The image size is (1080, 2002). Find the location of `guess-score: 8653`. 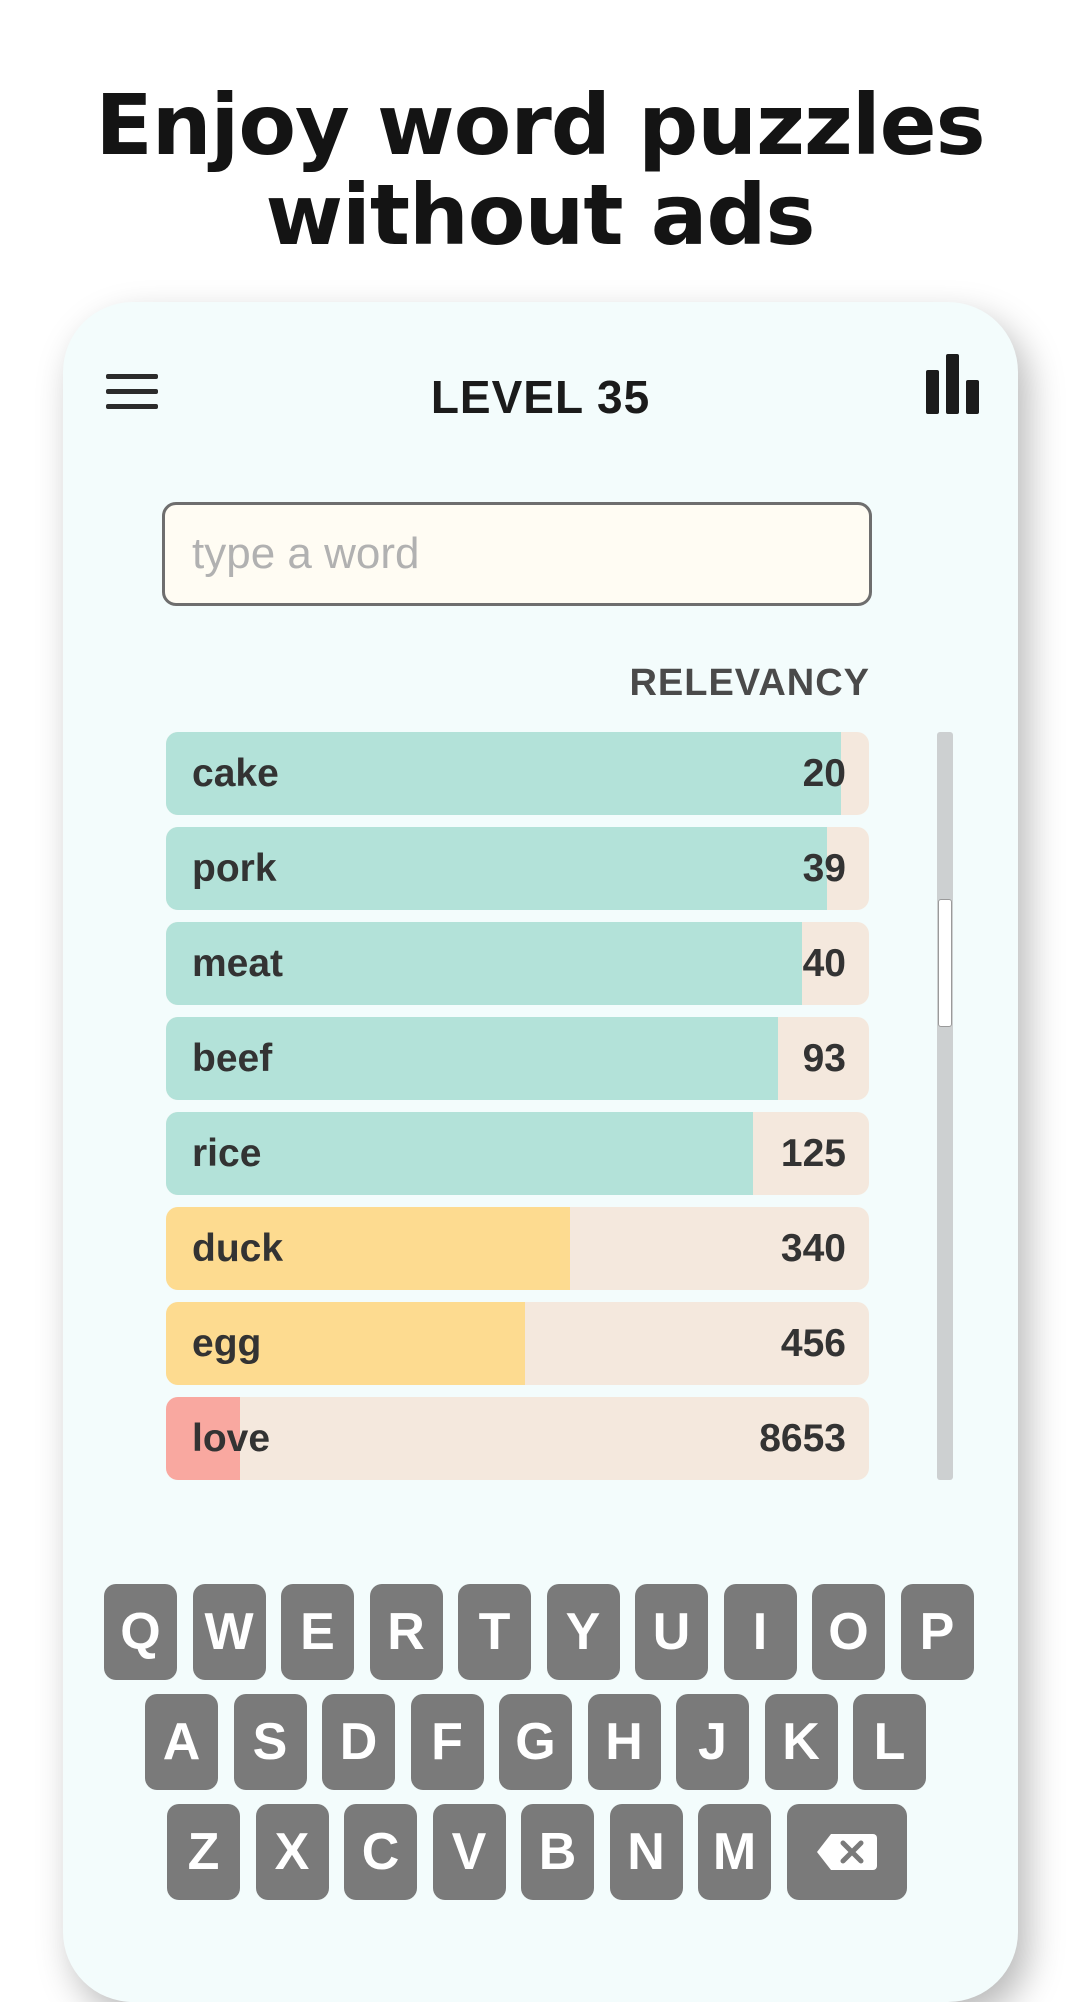

guess-score: 8653 is located at coordinates (802, 1438).